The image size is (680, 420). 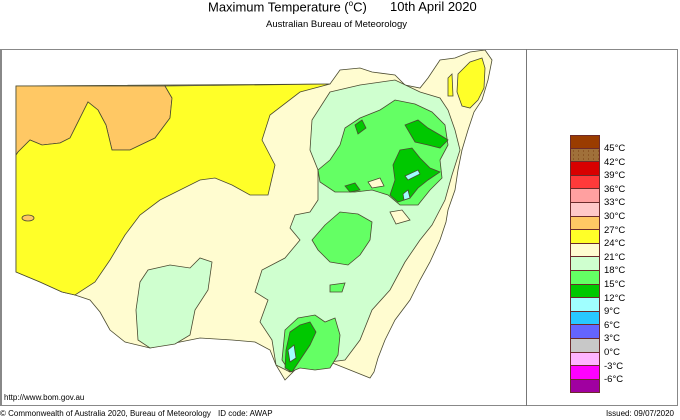 What do you see at coordinates (614, 366) in the screenshot?
I see `legend-label-minus3: -3°C` at bounding box center [614, 366].